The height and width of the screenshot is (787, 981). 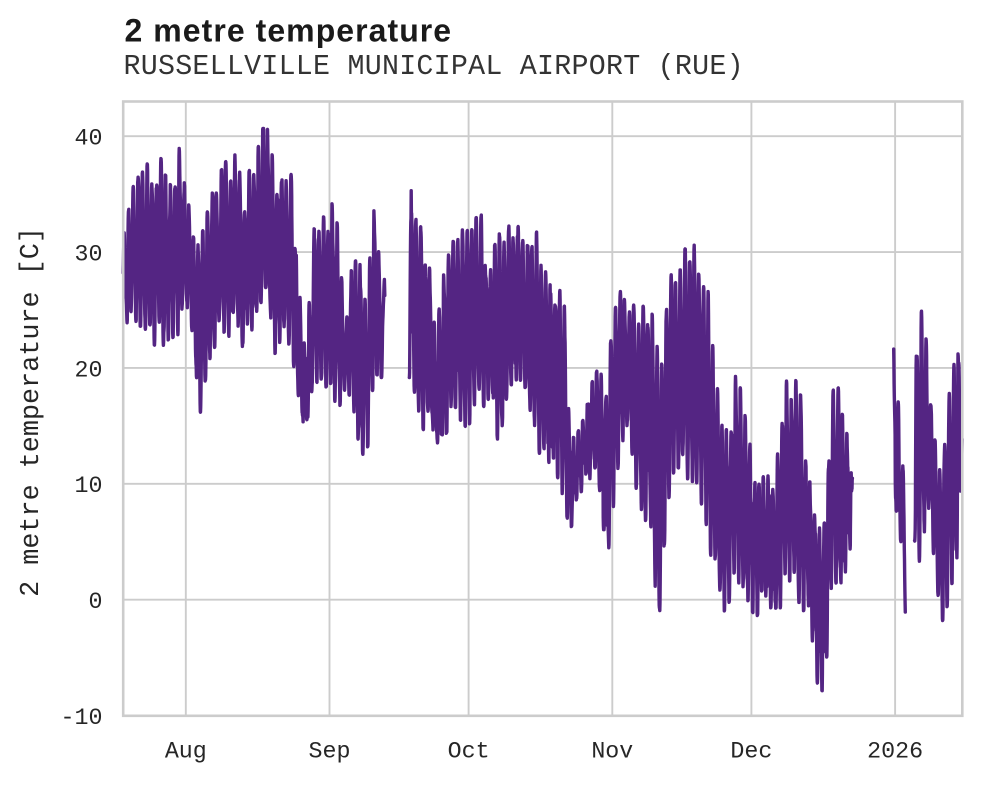 I want to click on svg-text: 20, so click(x=89, y=370).